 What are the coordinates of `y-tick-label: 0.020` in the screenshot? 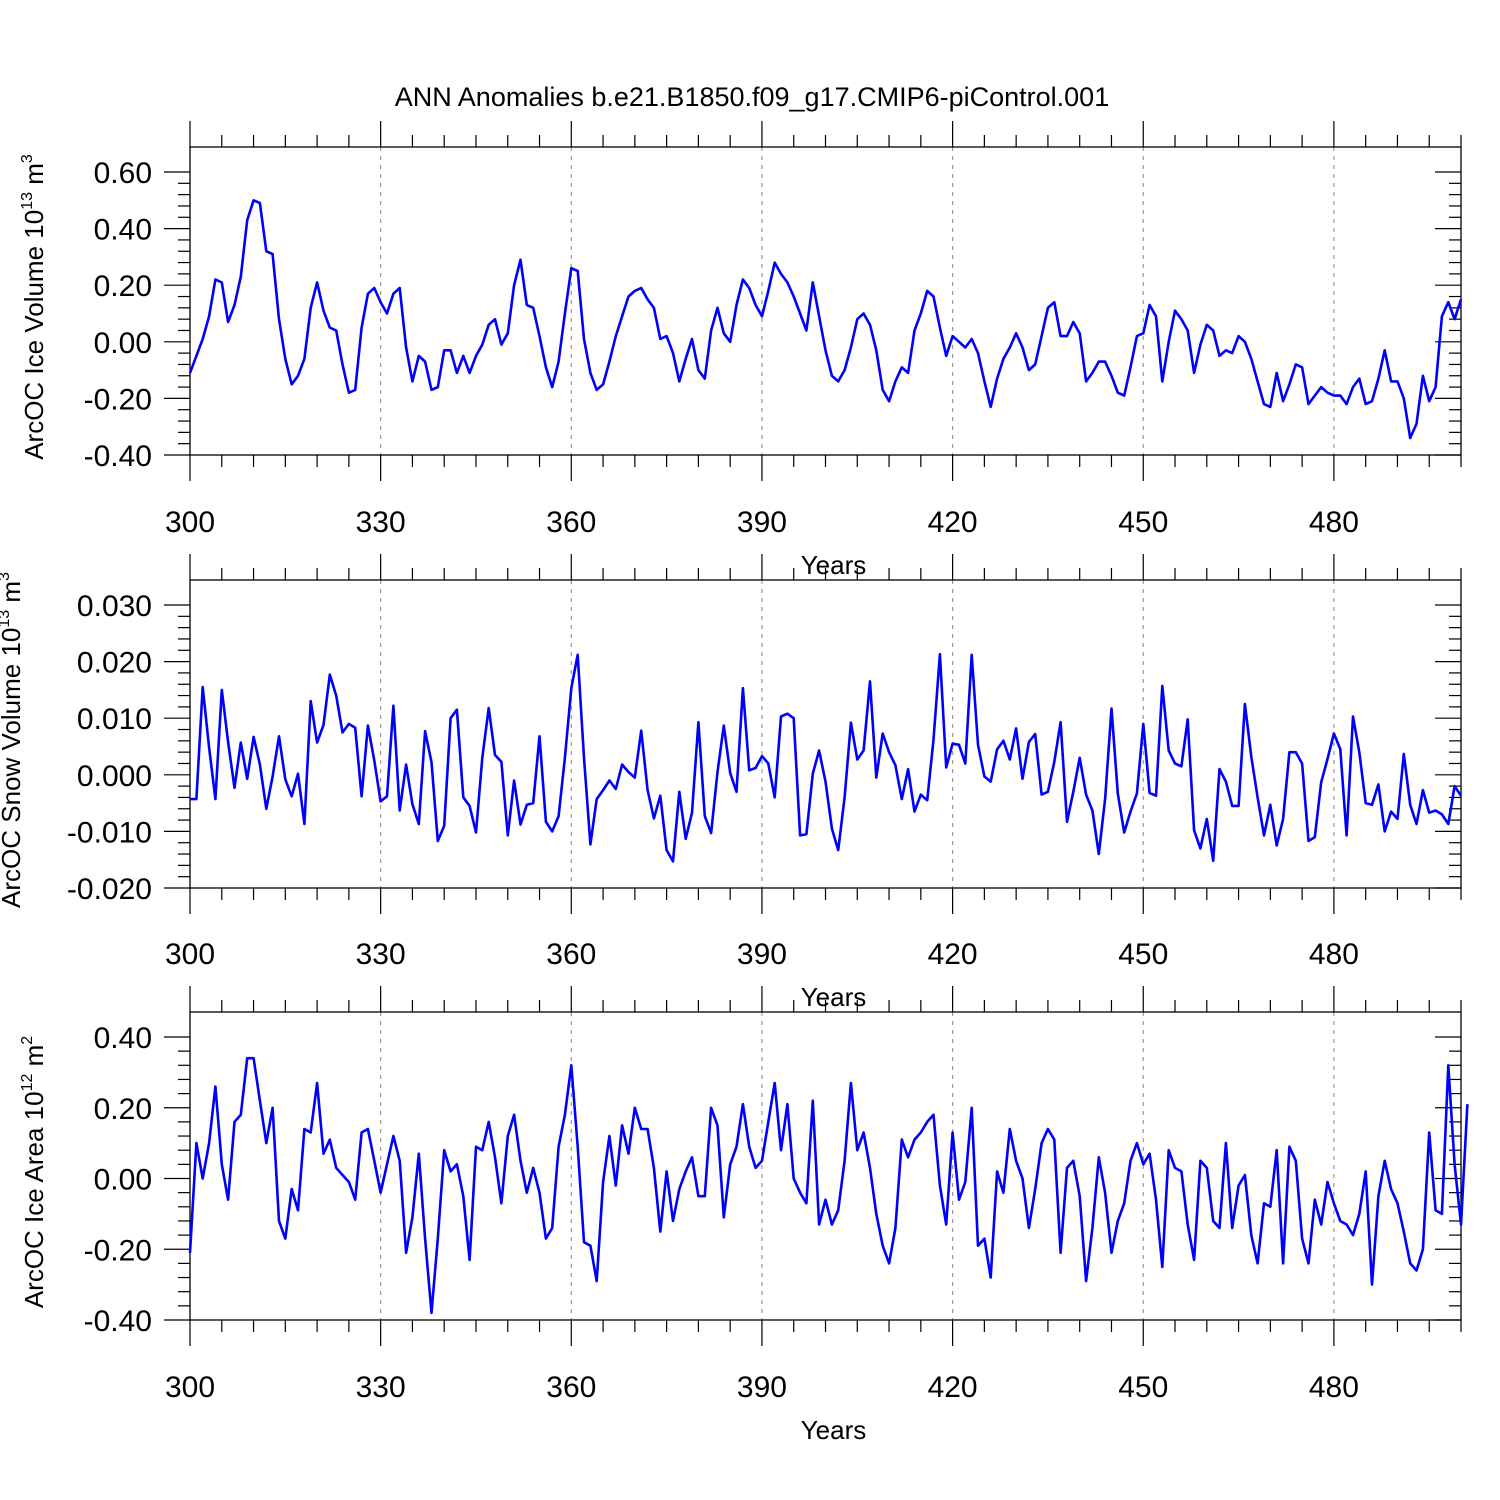 It's located at (114, 663).